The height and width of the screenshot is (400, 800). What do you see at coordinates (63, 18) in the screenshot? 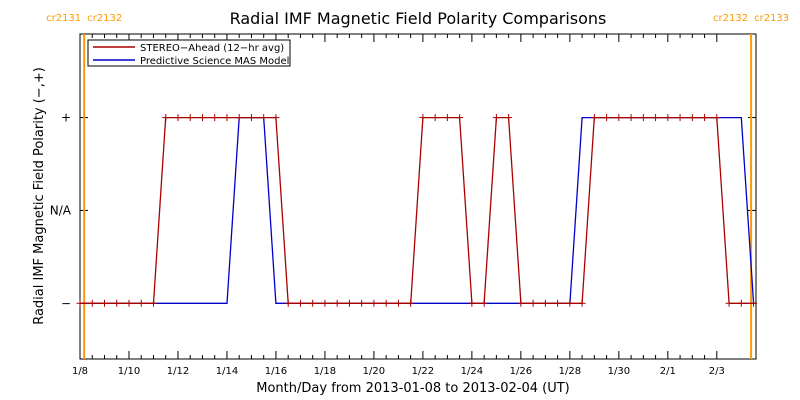
I see `carrington-label-left: cr2131` at bounding box center [63, 18].